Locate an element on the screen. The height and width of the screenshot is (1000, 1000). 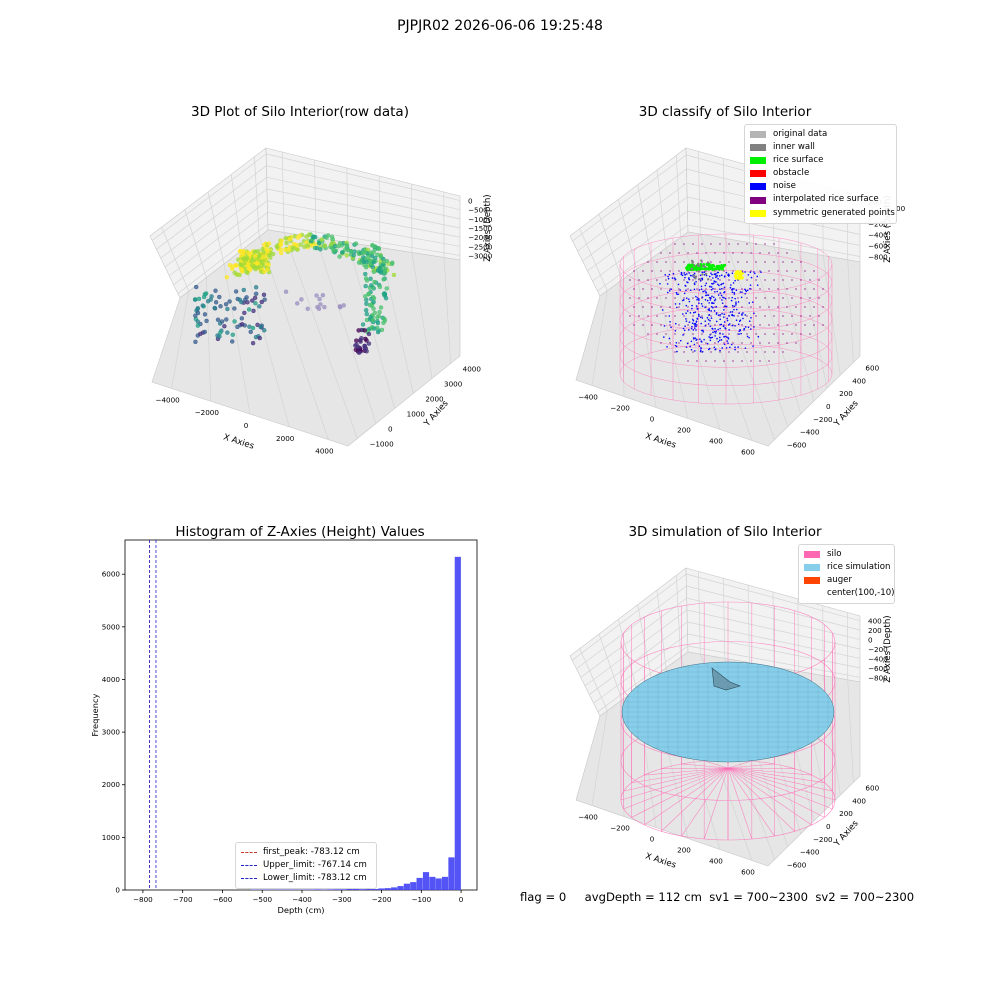
plot2-symmetric-point is located at coordinates (737, 272).